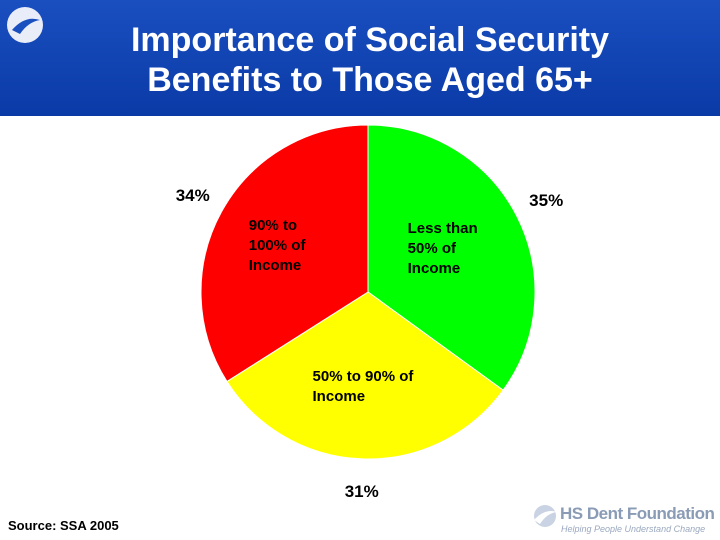  I want to click on header-logo, so click(25, 25).